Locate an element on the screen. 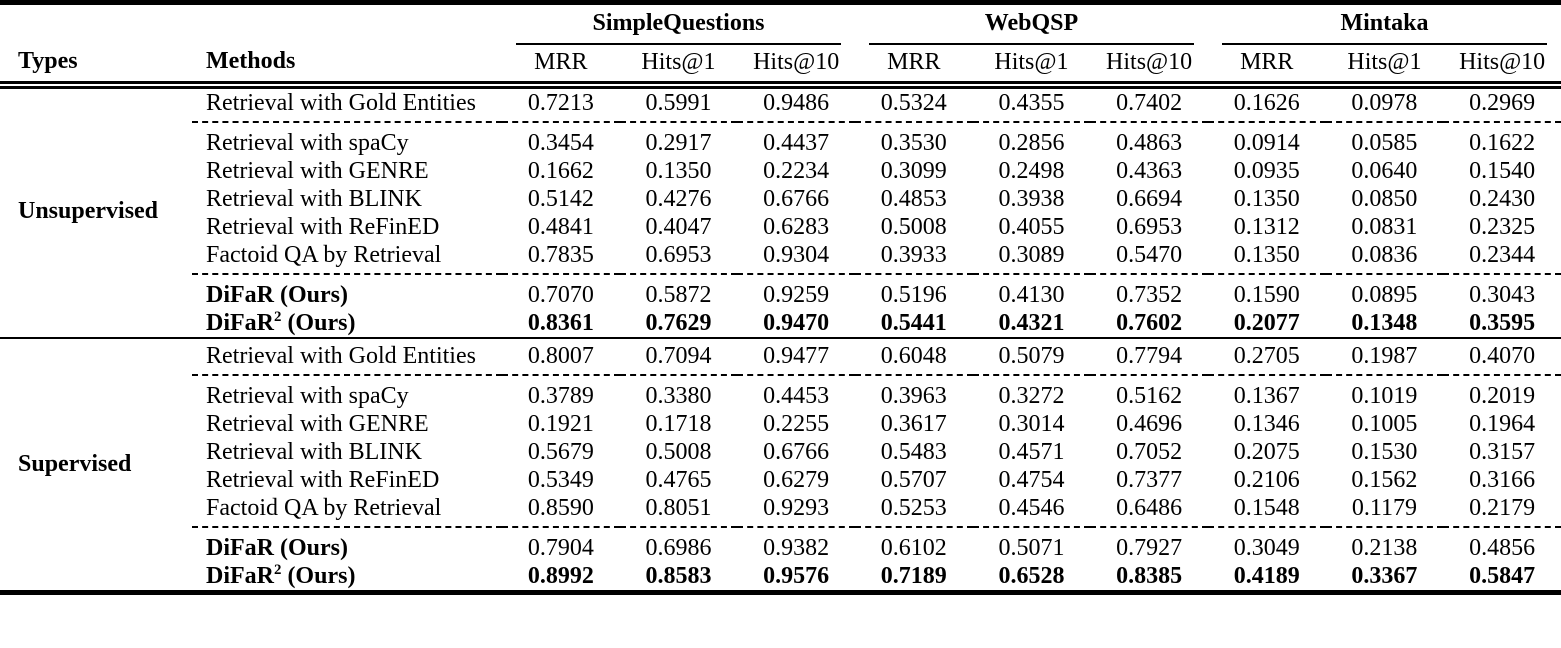  value-cell: 0.5483 is located at coordinates (913, 452).